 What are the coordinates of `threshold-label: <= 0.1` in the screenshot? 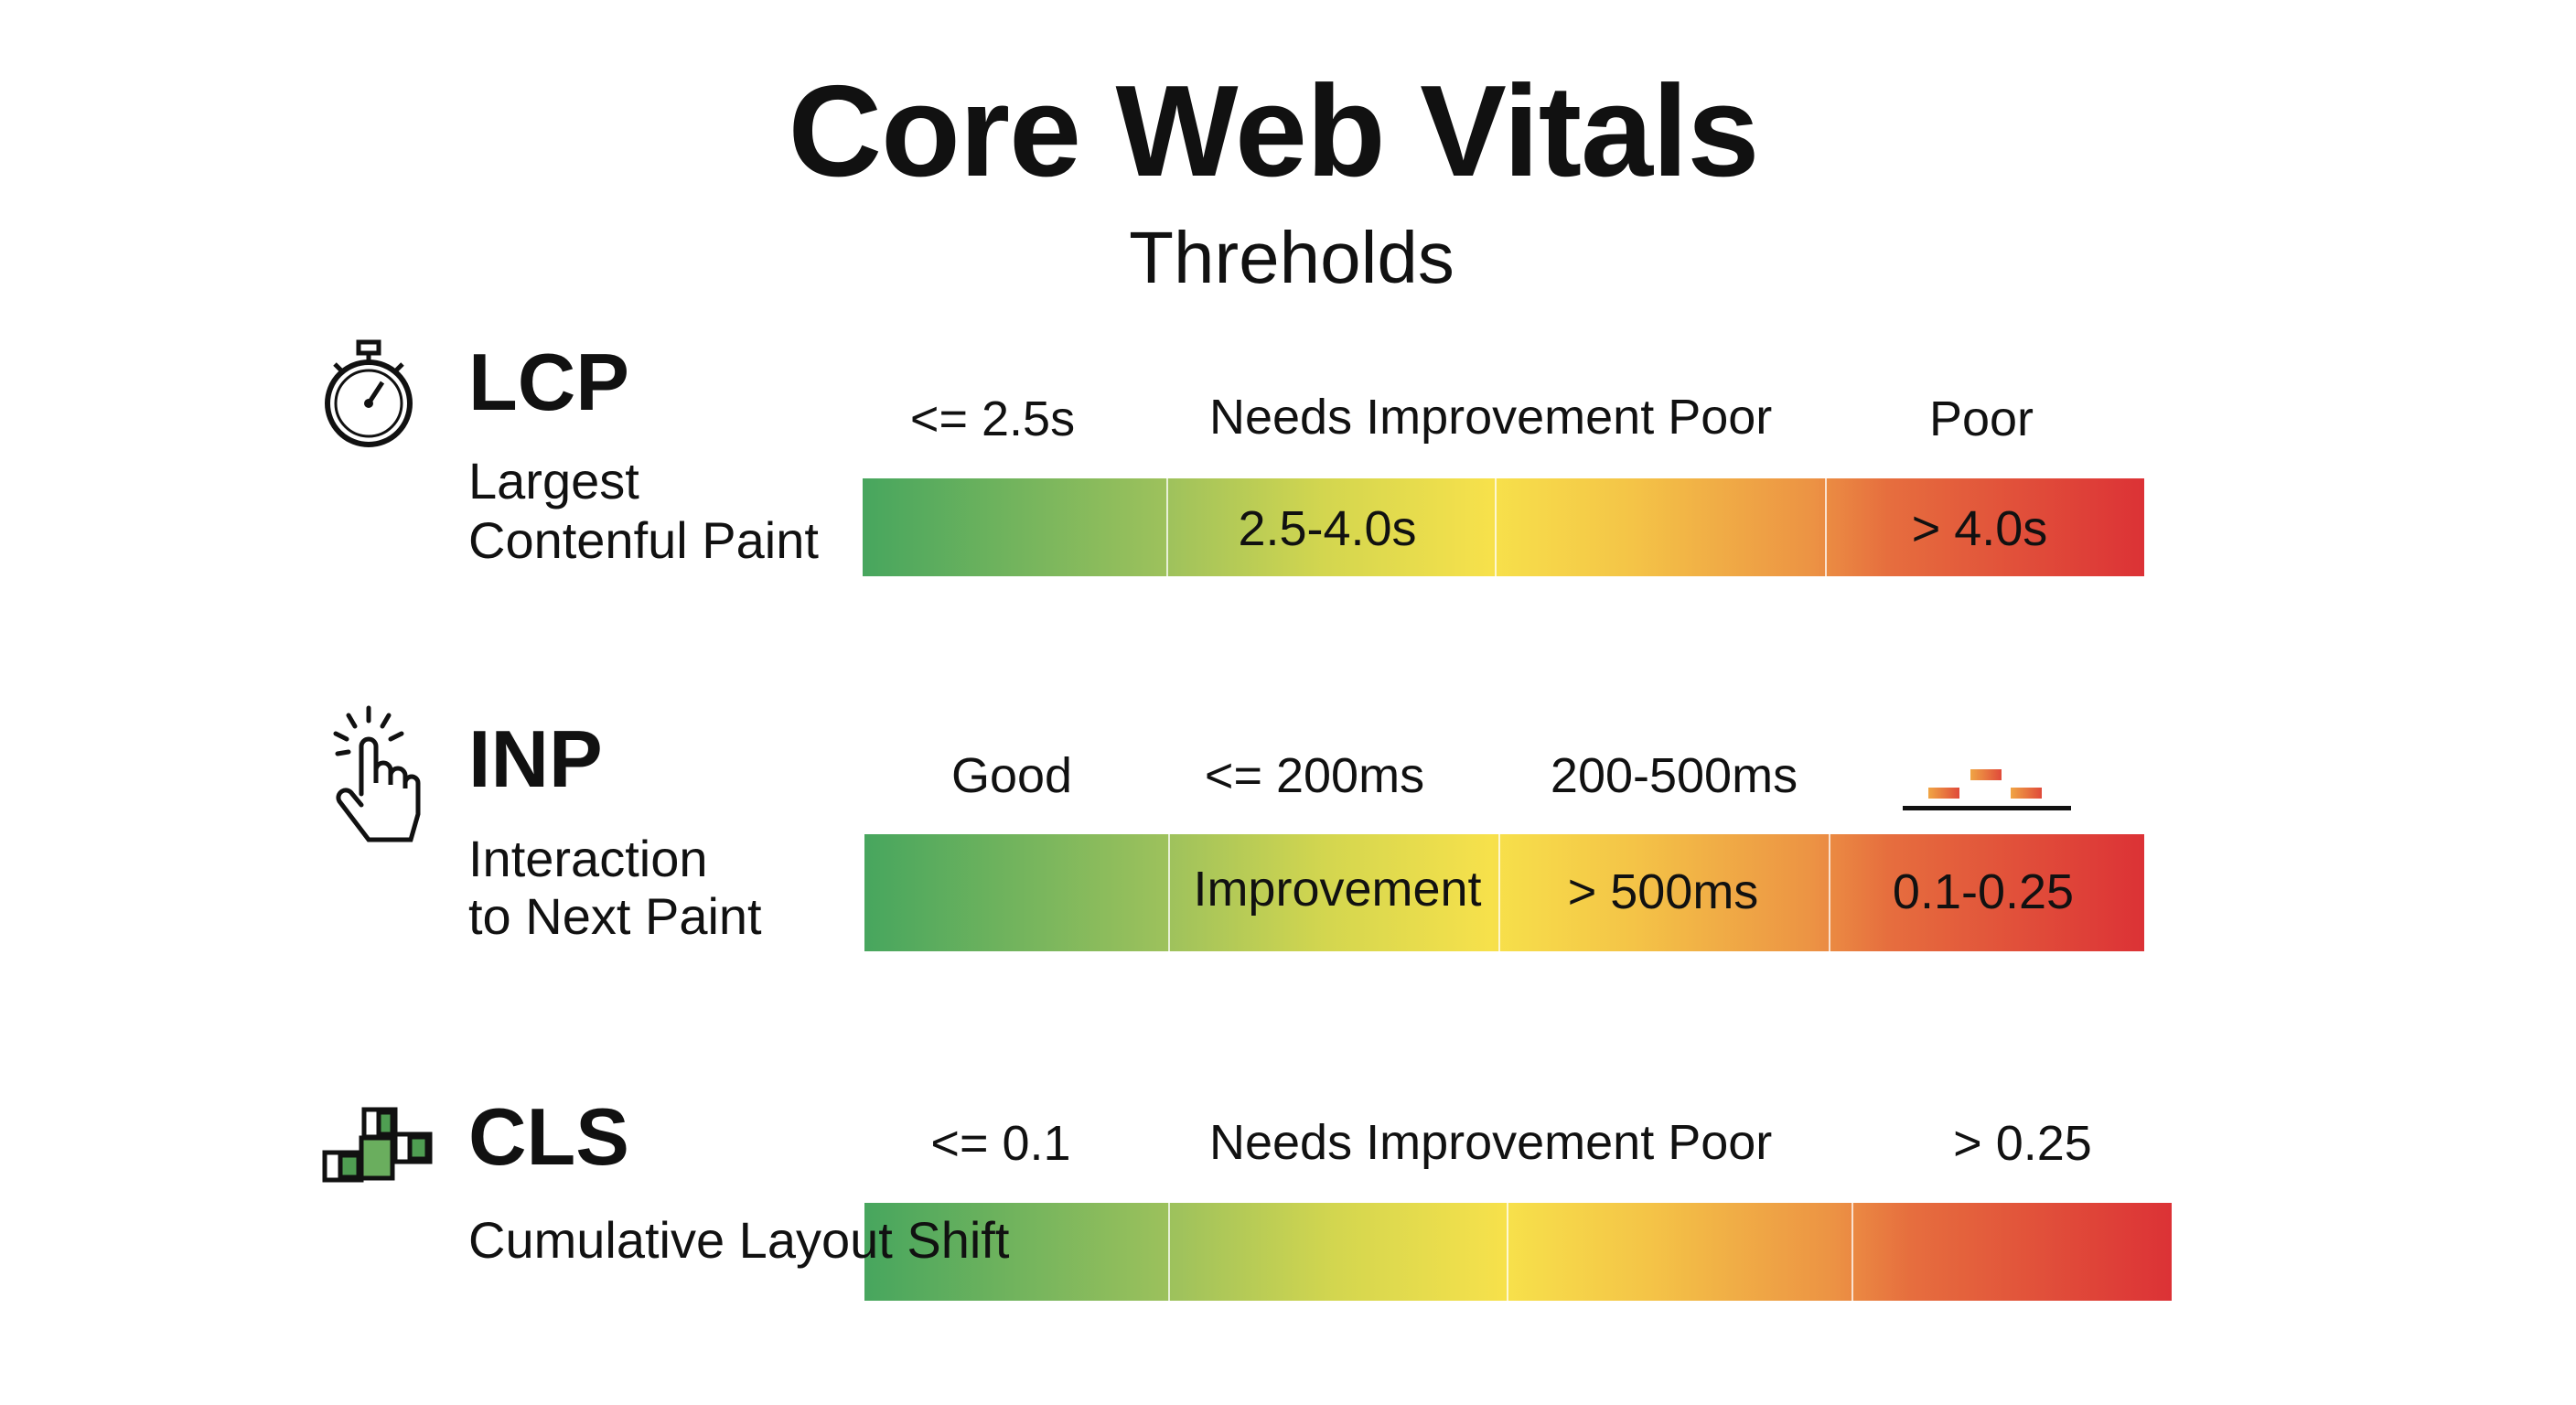 It's located at (1001, 1143).